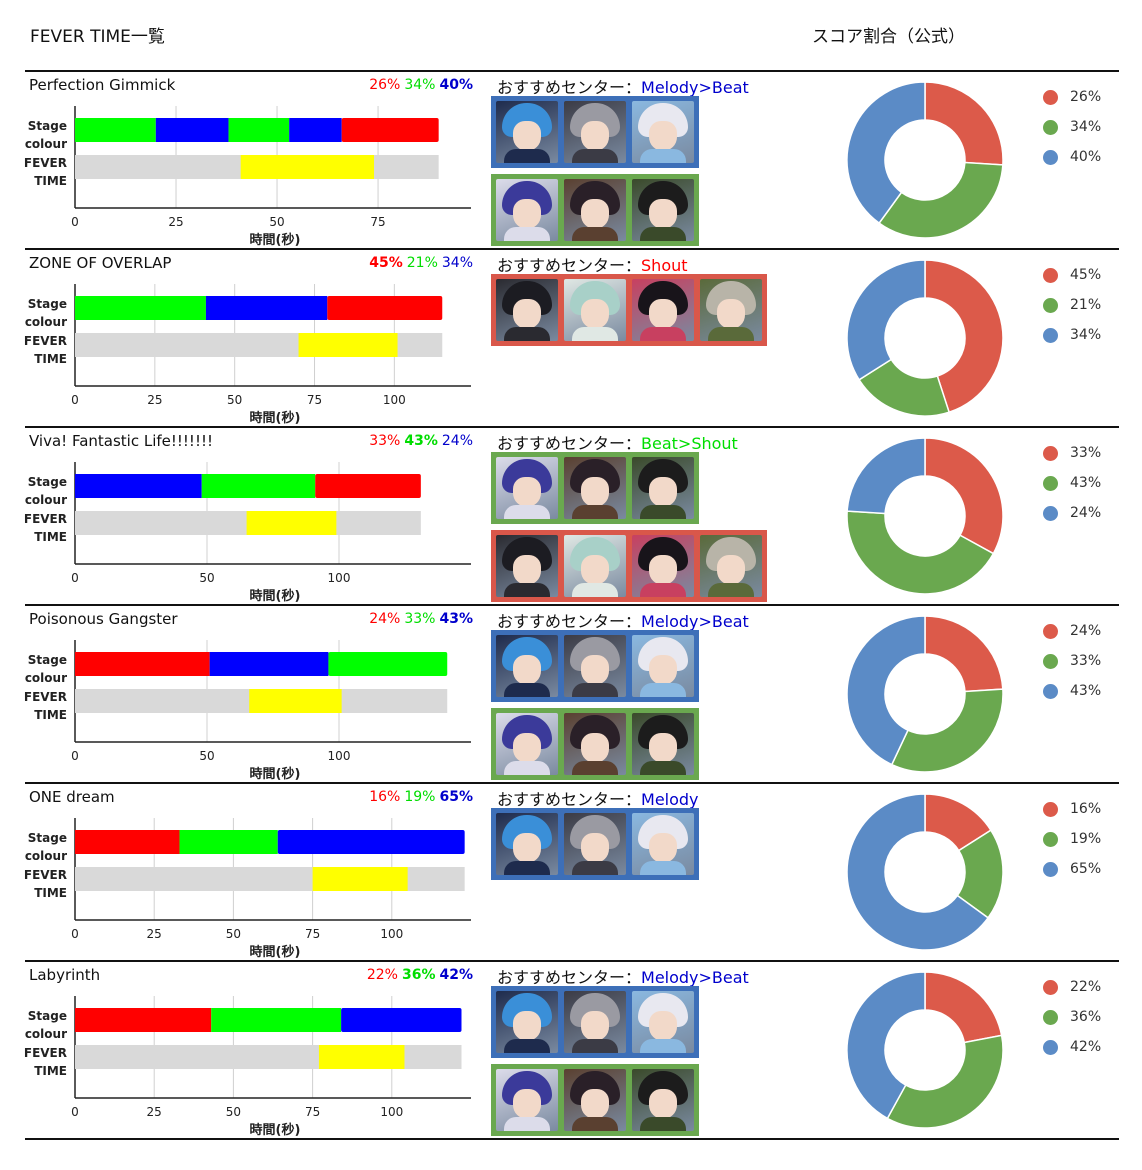  Describe the element at coordinates (527, 666) in the screenshot. I see `center-blue-haired-portrait` at that location.